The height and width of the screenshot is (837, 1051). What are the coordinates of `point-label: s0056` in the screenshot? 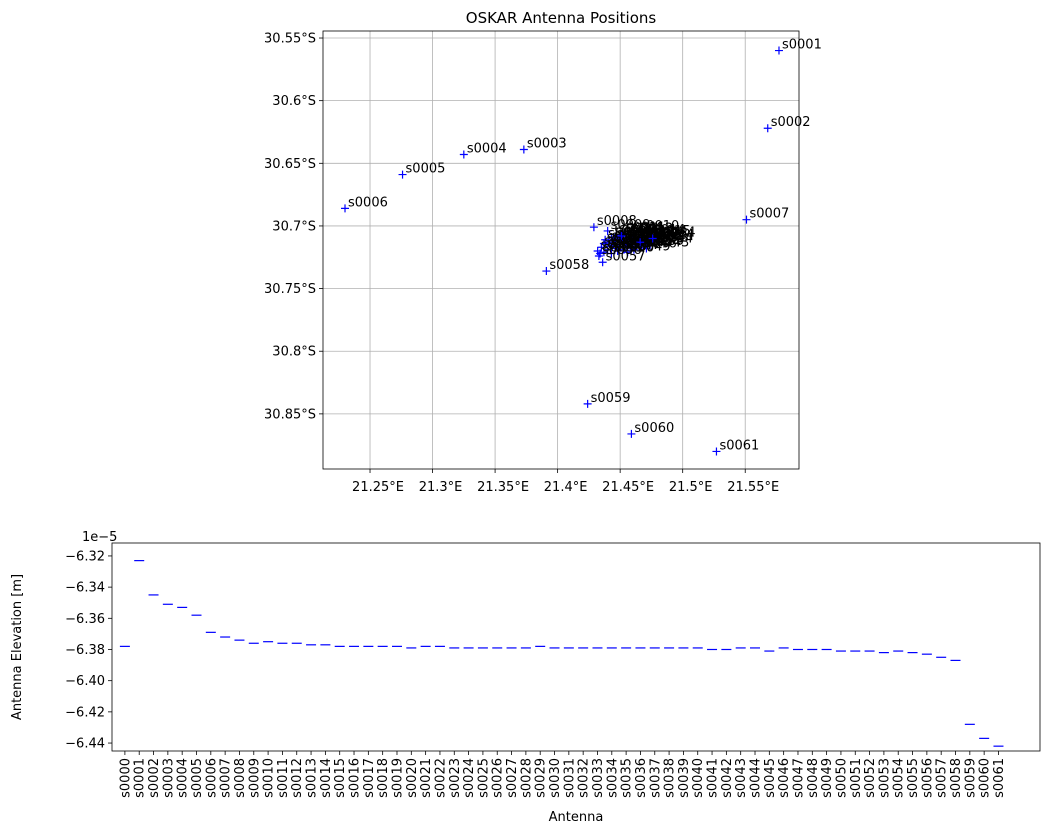 It's located at (622, 250).